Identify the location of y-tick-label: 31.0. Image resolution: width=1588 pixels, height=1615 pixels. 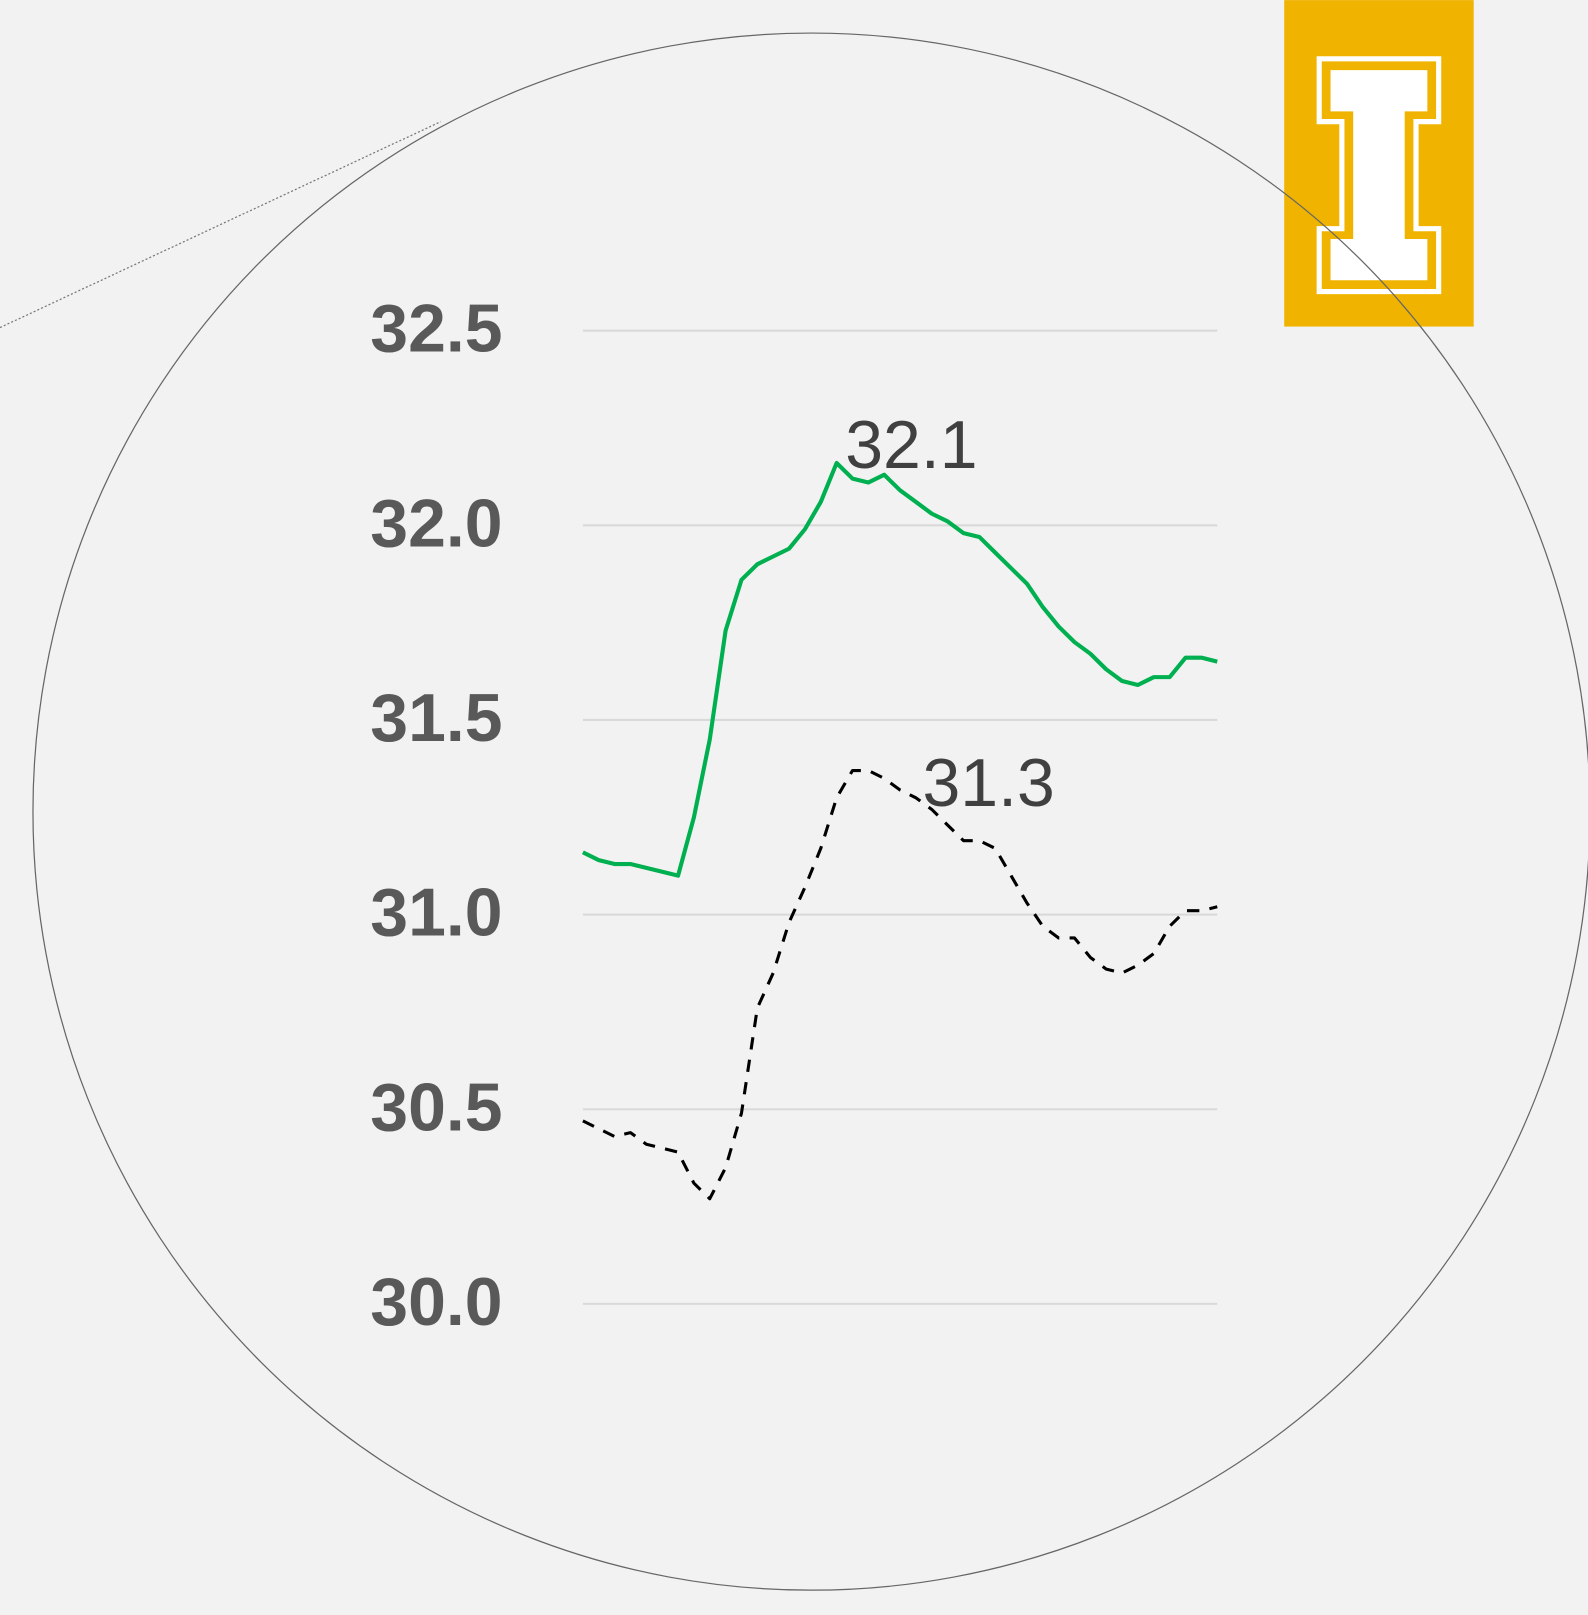
(436, 913).